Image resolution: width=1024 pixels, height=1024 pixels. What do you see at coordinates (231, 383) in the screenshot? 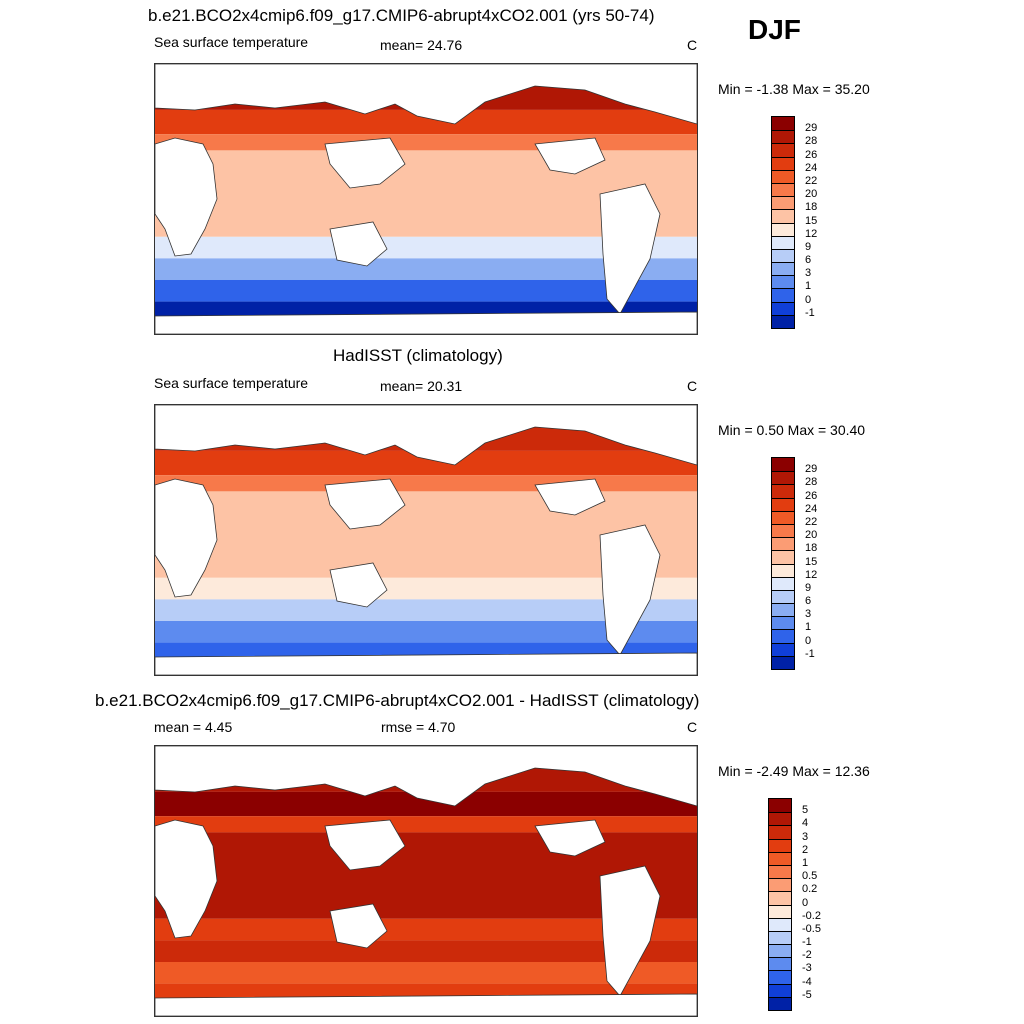
I see `panel-variable-label: Sea surface temperature` at bounding box center [231, 383].